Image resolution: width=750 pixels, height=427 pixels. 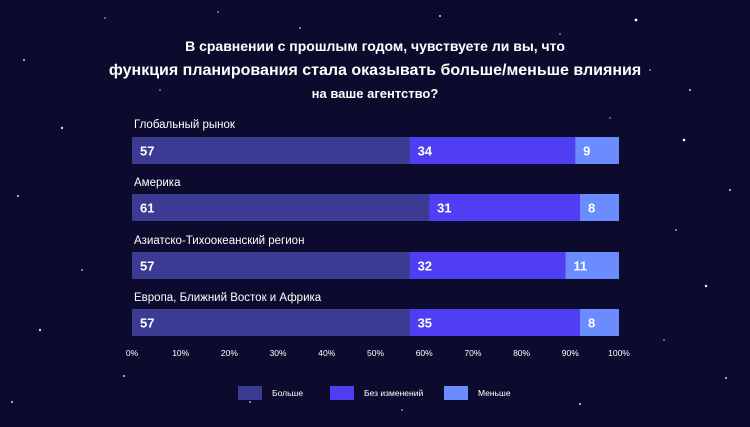 I want to click on x-tick-label: 50%, so click(x=375, y=353).